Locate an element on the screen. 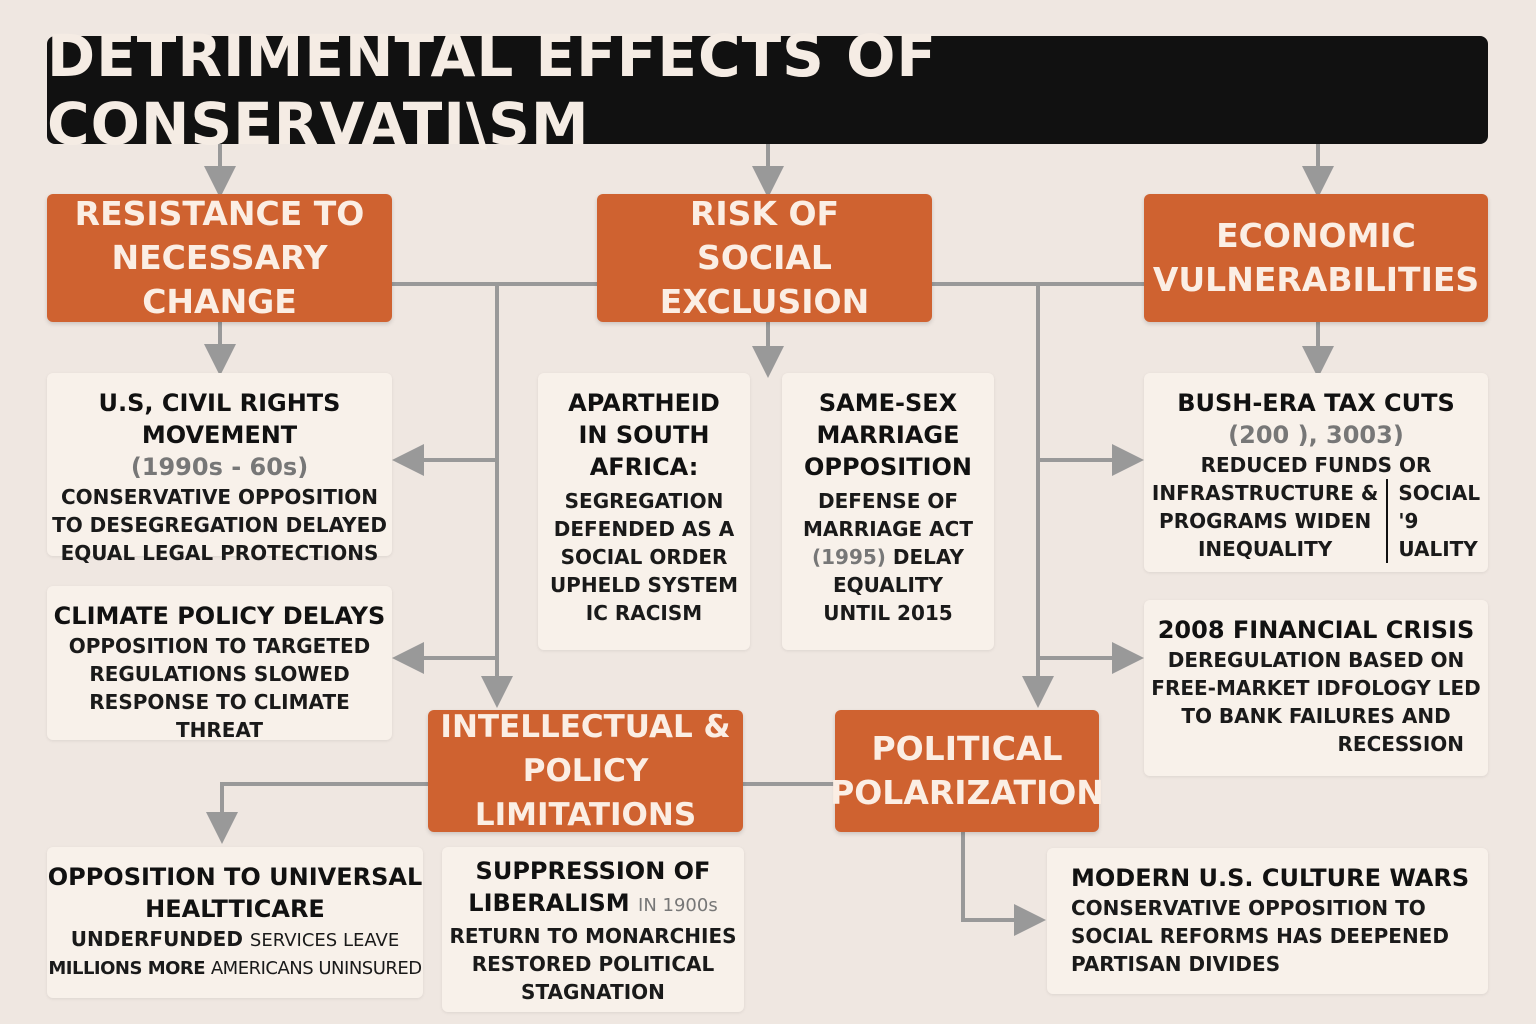 Image resolution: width=1536 pixels, height=1024 pixels. card-text: SOCIAL REFORMS HAS DEEPENED is located at coordinates (1260, 936).